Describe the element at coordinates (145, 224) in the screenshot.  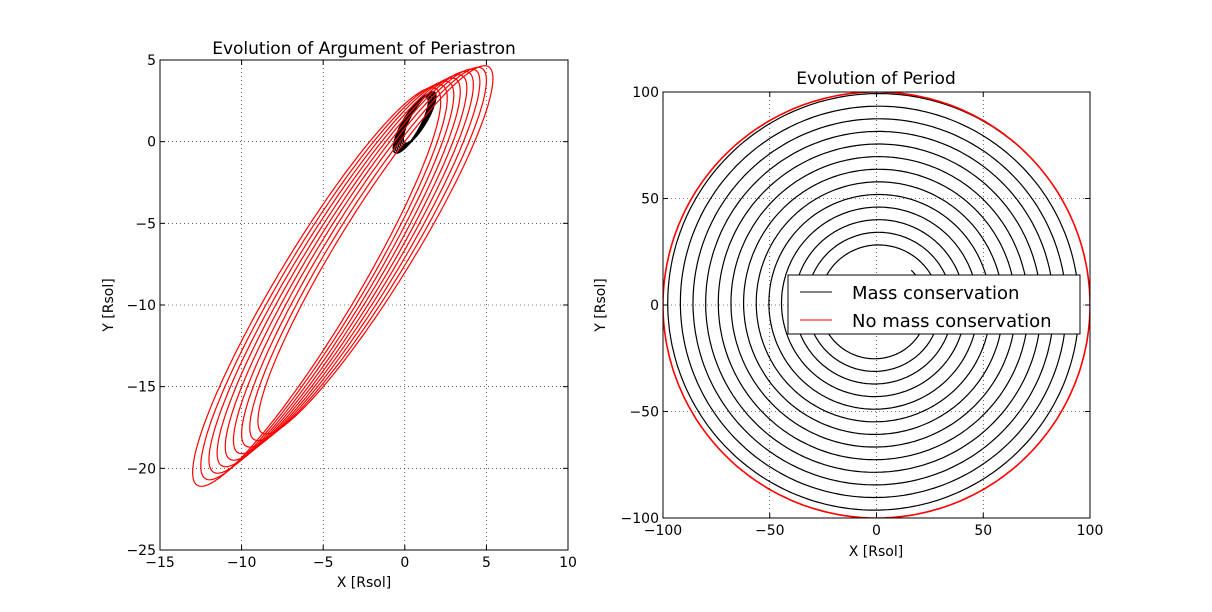
I see `y-tick-label: −5` at that location.